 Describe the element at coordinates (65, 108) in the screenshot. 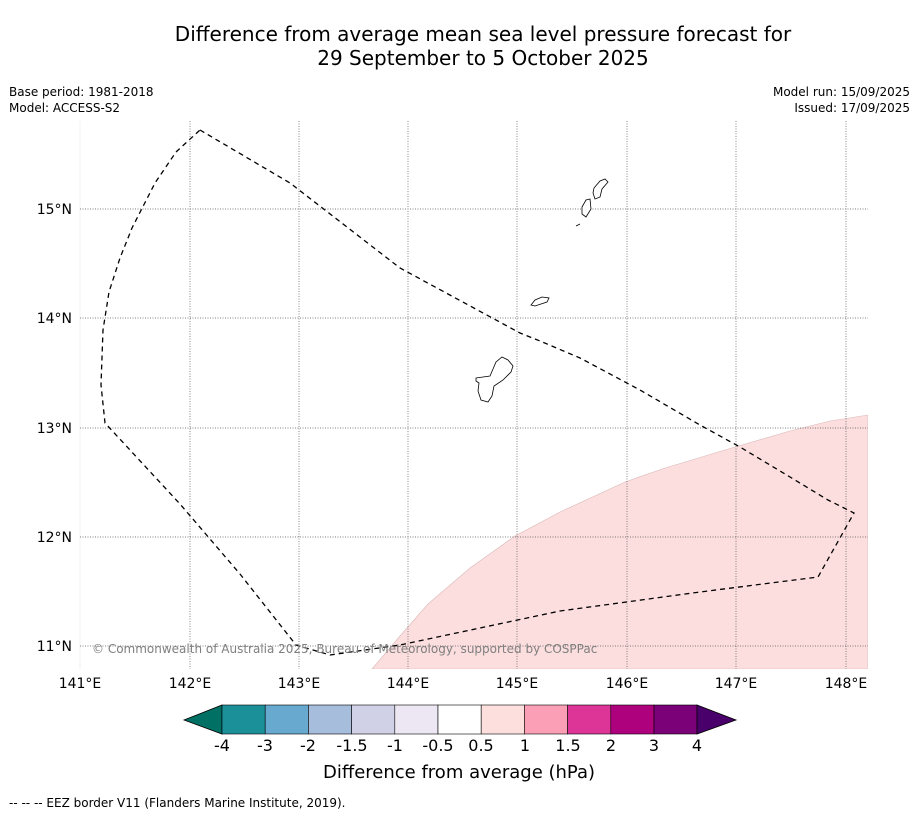

I see `model-name: Model: ACCESS-S2` at that location.